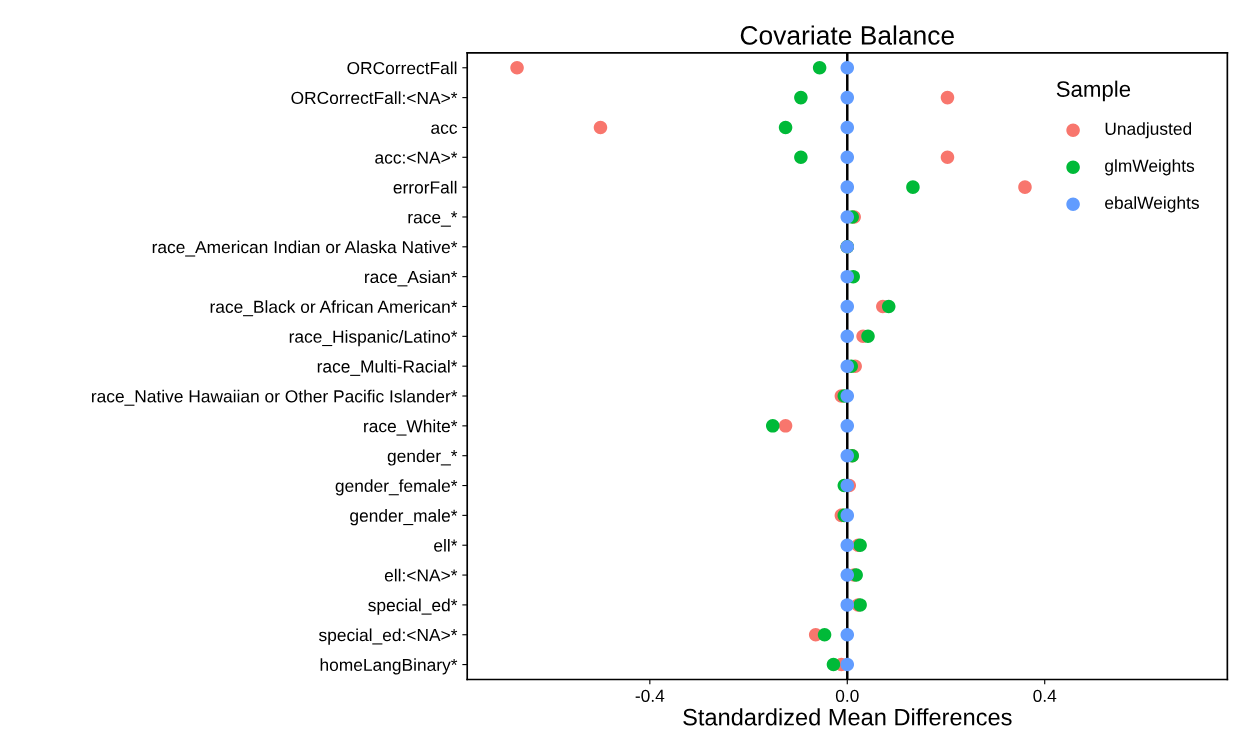 The width and height of the screenshot is (1236, 755). What do you see at coordinates (425, 187) in the screenshot?
I see `y-tick-label: errorFall` at bounding box center [425, 187].